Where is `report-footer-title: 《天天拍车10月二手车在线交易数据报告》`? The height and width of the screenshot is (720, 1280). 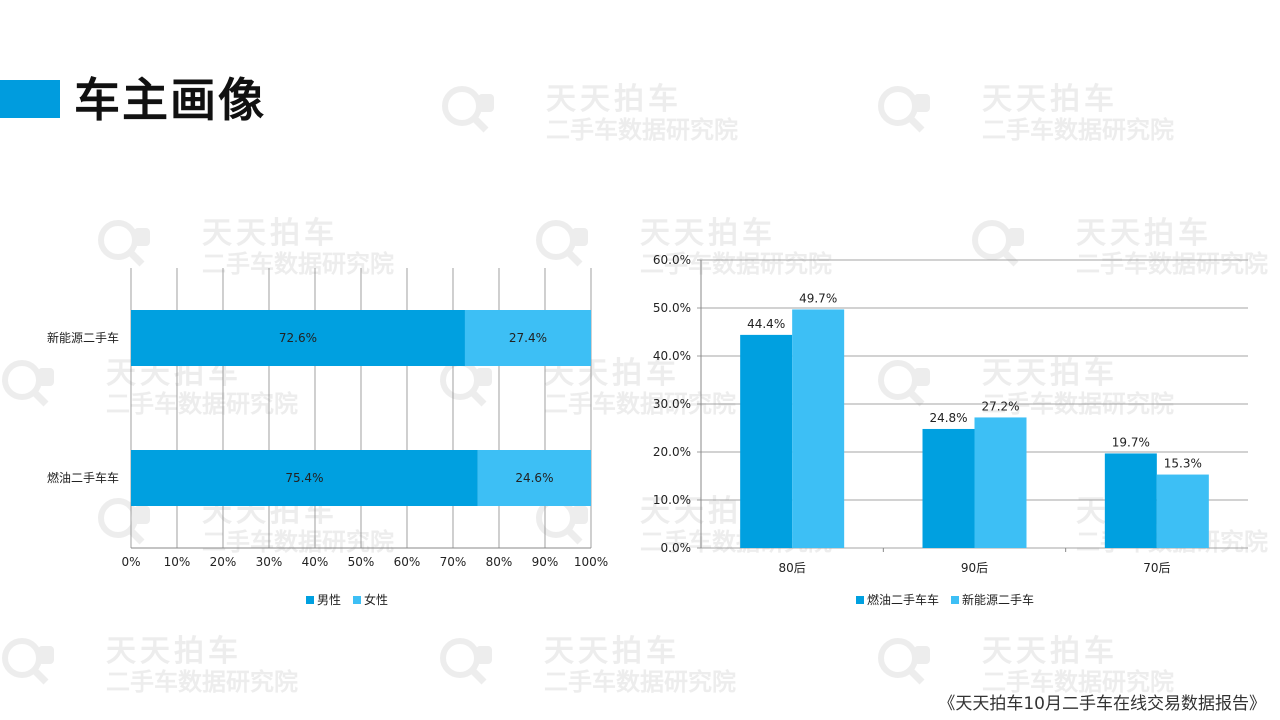
report-footer-title: 《天天拍车10月二手车在线交易数据报告》 is located at coordinates (1102, 704).